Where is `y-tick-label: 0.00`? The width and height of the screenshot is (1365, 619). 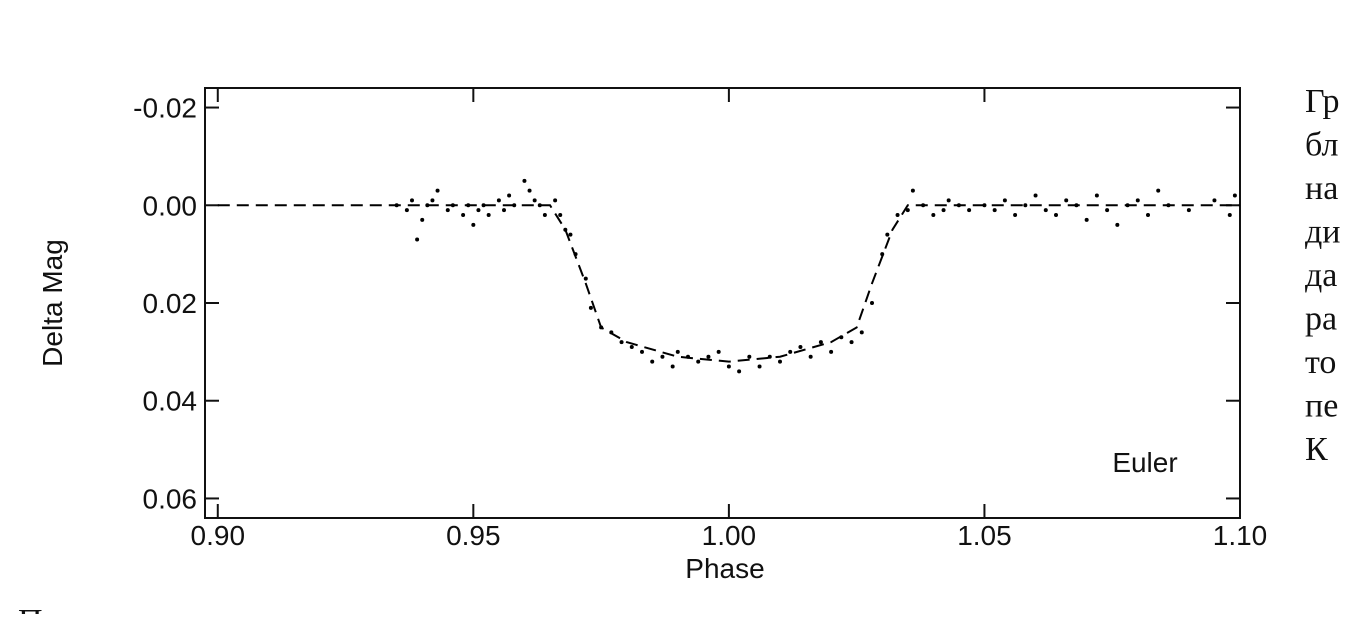 y-tick-label: 0.00 is located at coordinates (170, 205).